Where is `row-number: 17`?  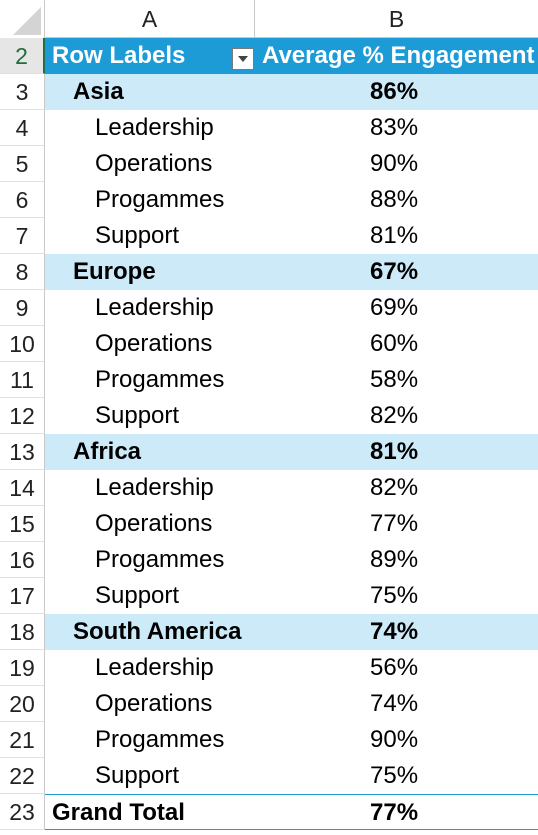
row-number: 17 is located at coordinates (22, 596).